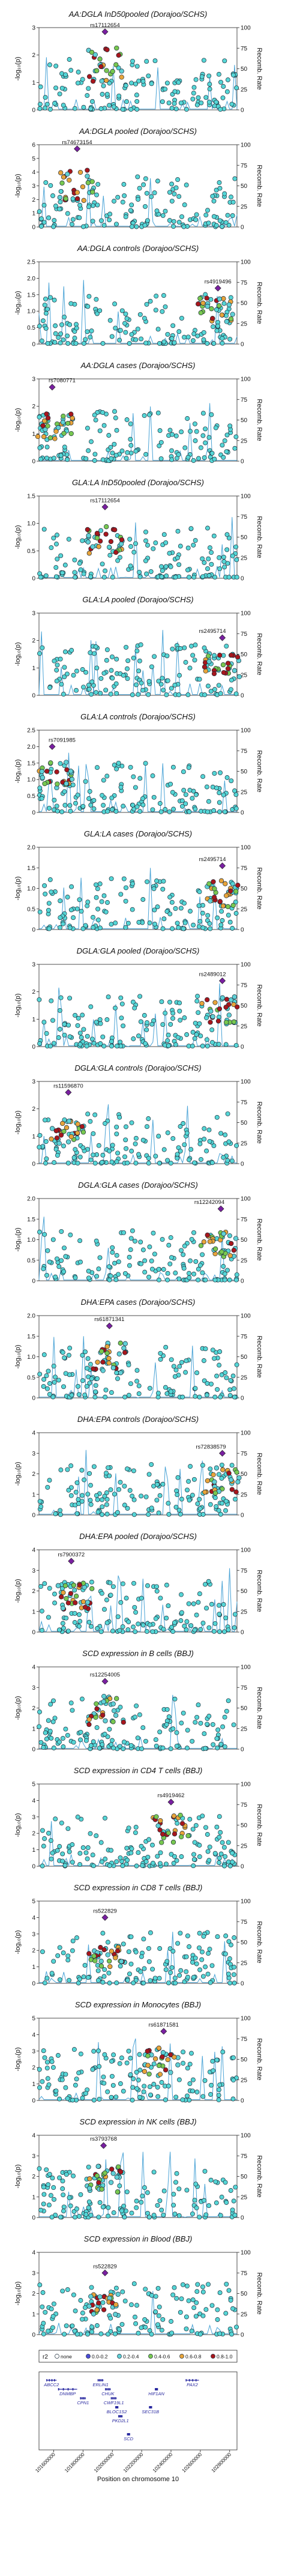  What do you see at coordinates (33, 2101) in the screenshot?
I see `y-tick-label: 0` at bounding box center [33, 2101].